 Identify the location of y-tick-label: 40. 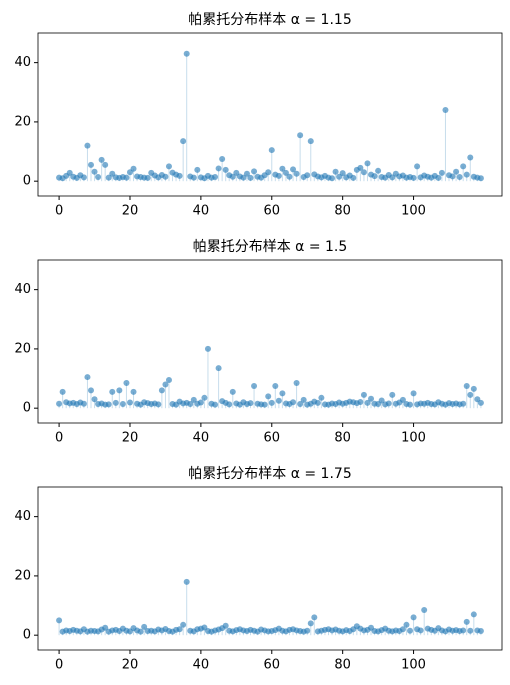
(22, 516).